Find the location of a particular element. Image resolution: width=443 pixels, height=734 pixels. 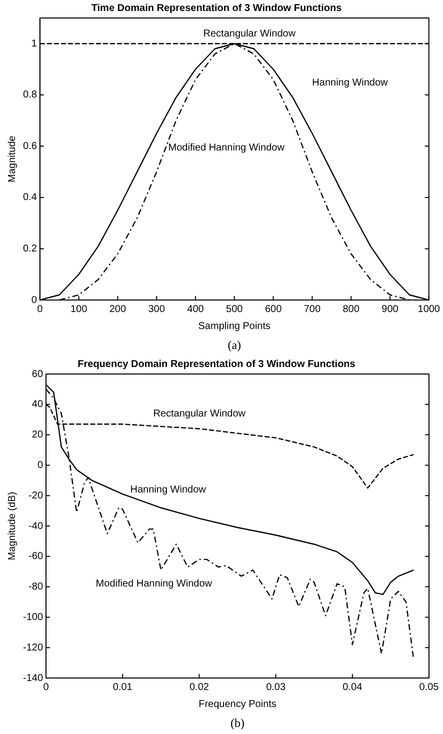

x-tick-label: 600 is located at coordinates (273, 309).